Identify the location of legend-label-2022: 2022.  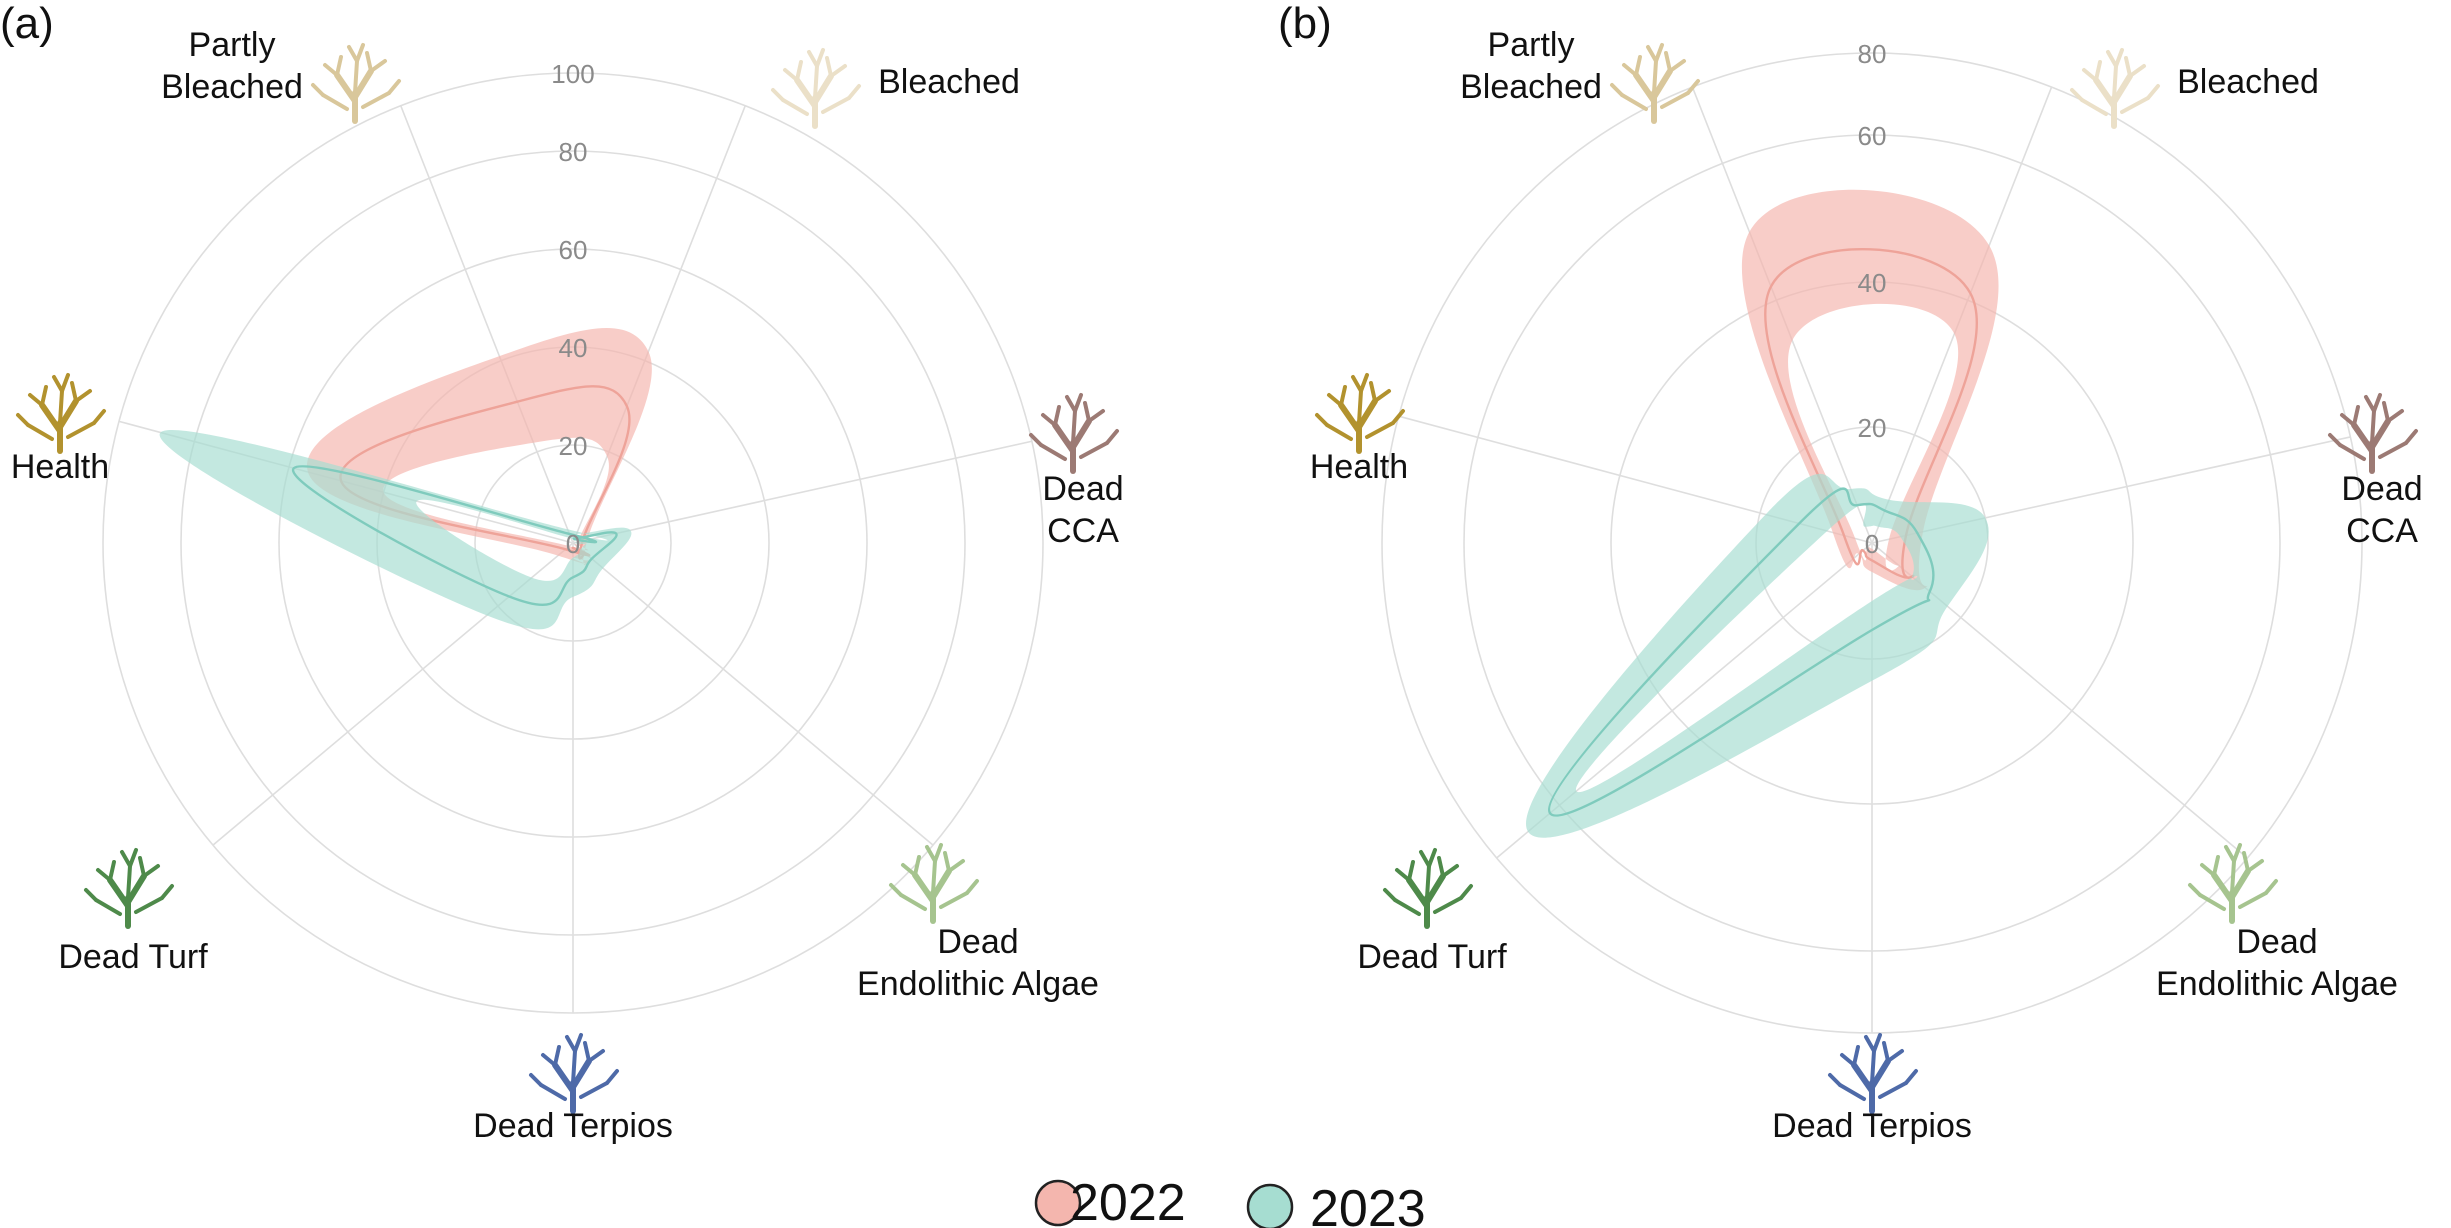
(1128, 1201).